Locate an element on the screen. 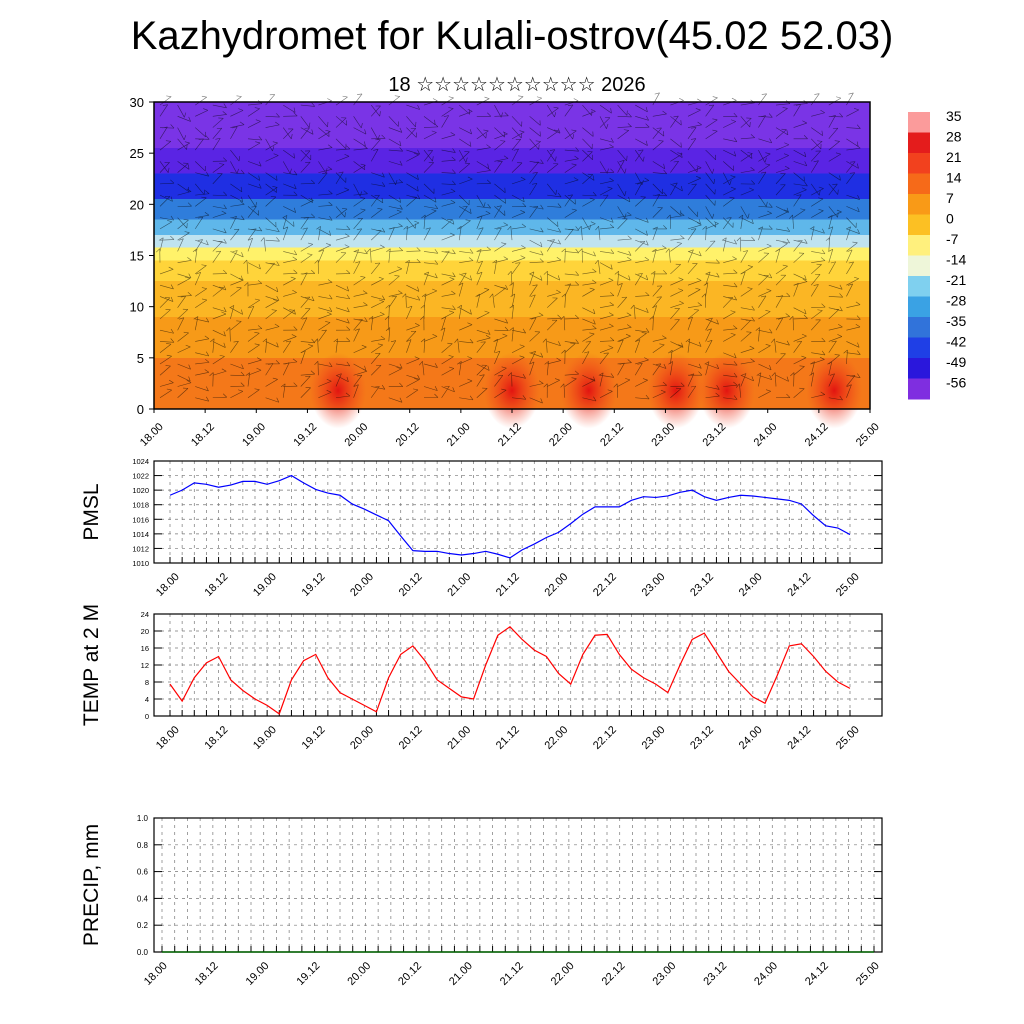 The image size is (1024, 1024). colorbar-label: 0 is located at coordinates (950, 219).